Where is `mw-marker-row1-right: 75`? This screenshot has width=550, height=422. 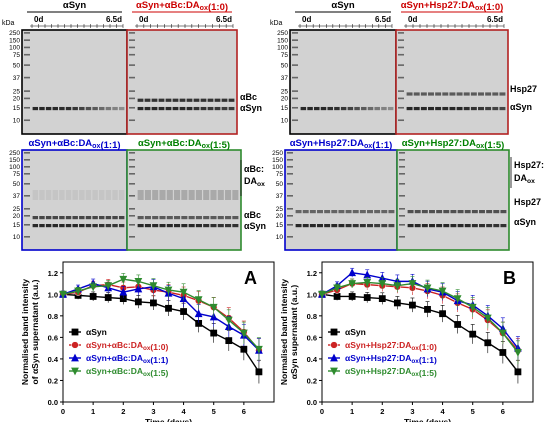 mw-marker-row1-right: 75 is located at coordinates (285, 55).